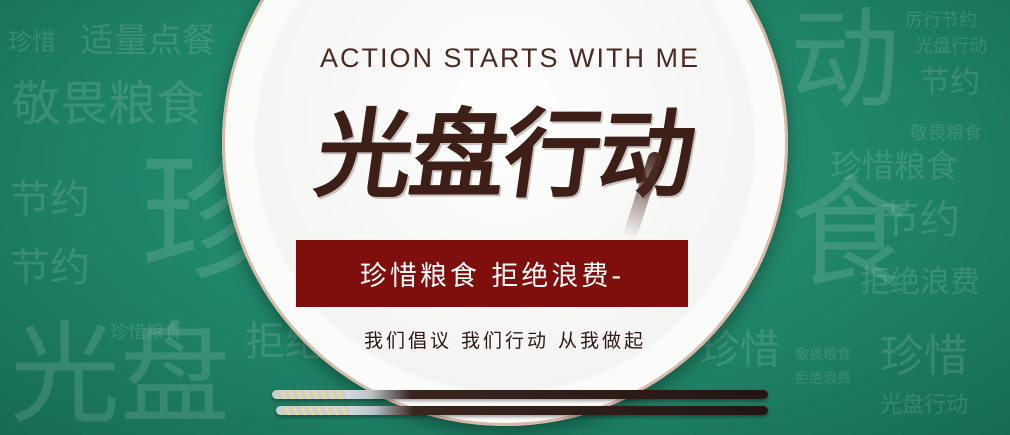 This screenshot has width=1010, height=435. I want to click on bg-word: 食, so click(850, 234).